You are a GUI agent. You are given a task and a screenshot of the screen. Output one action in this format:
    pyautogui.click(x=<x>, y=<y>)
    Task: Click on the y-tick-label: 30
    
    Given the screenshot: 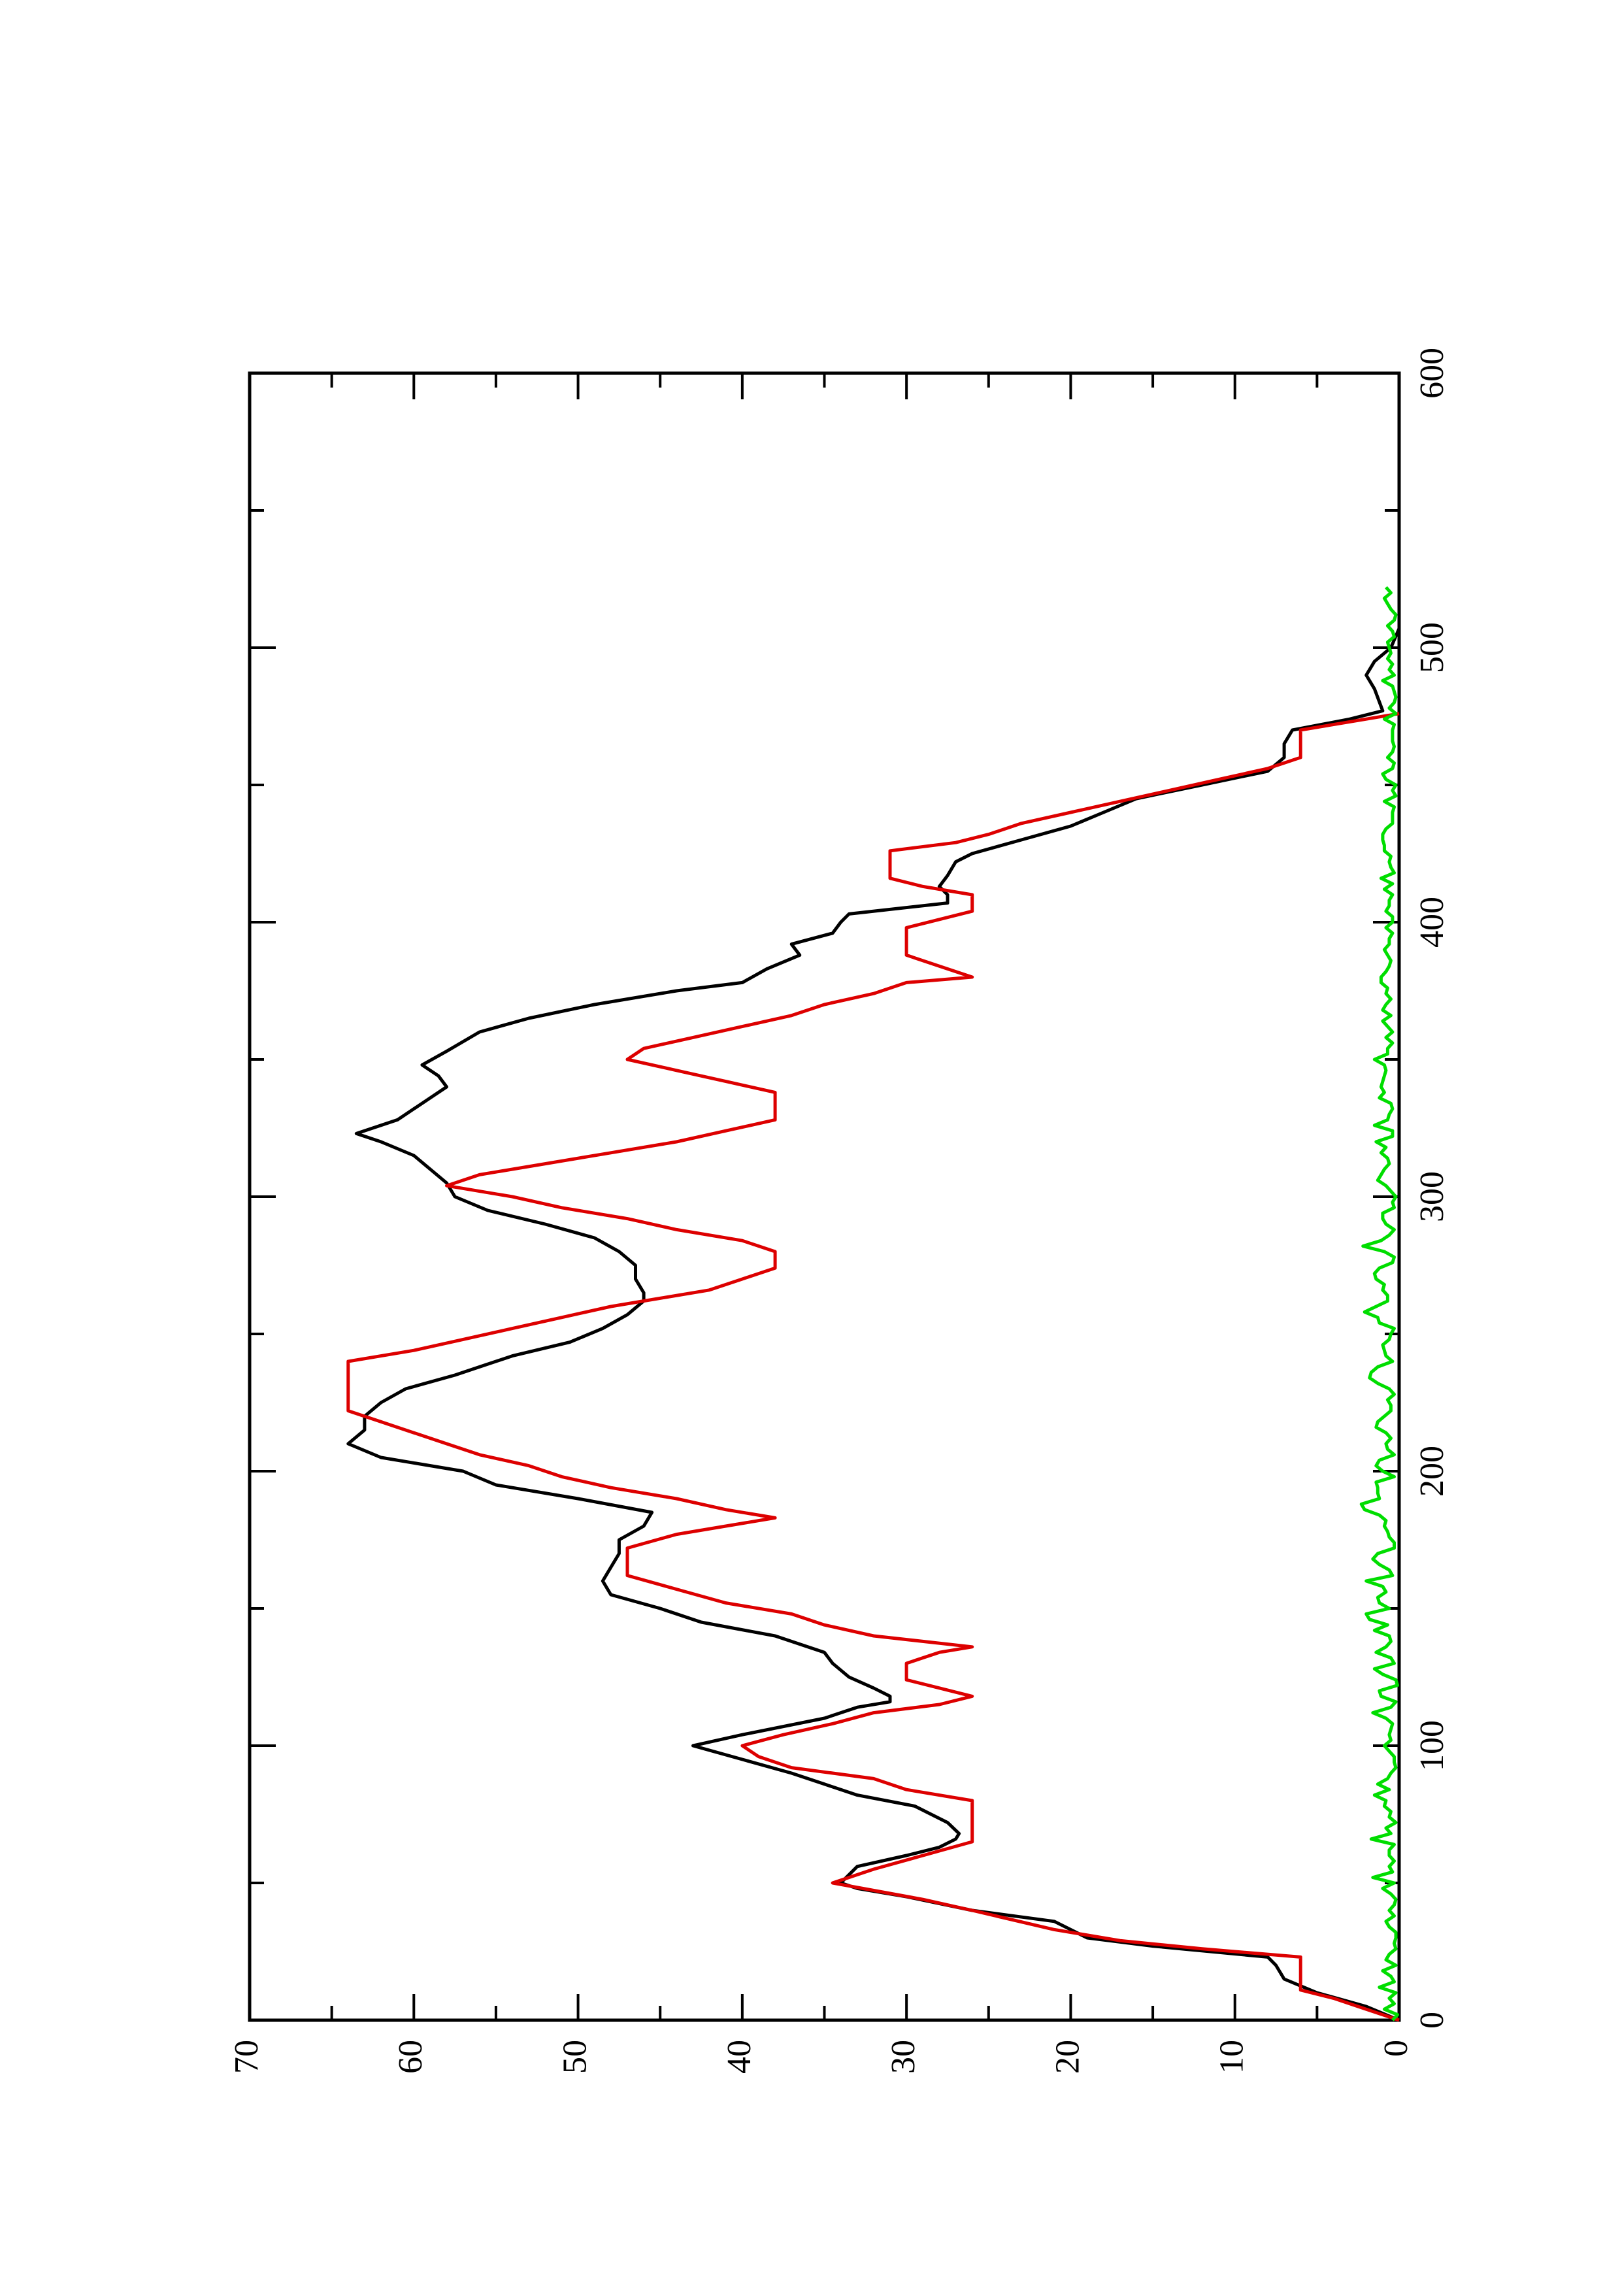 What is the action you would take?
    pyautogui.click(x=903, y=2057)
    